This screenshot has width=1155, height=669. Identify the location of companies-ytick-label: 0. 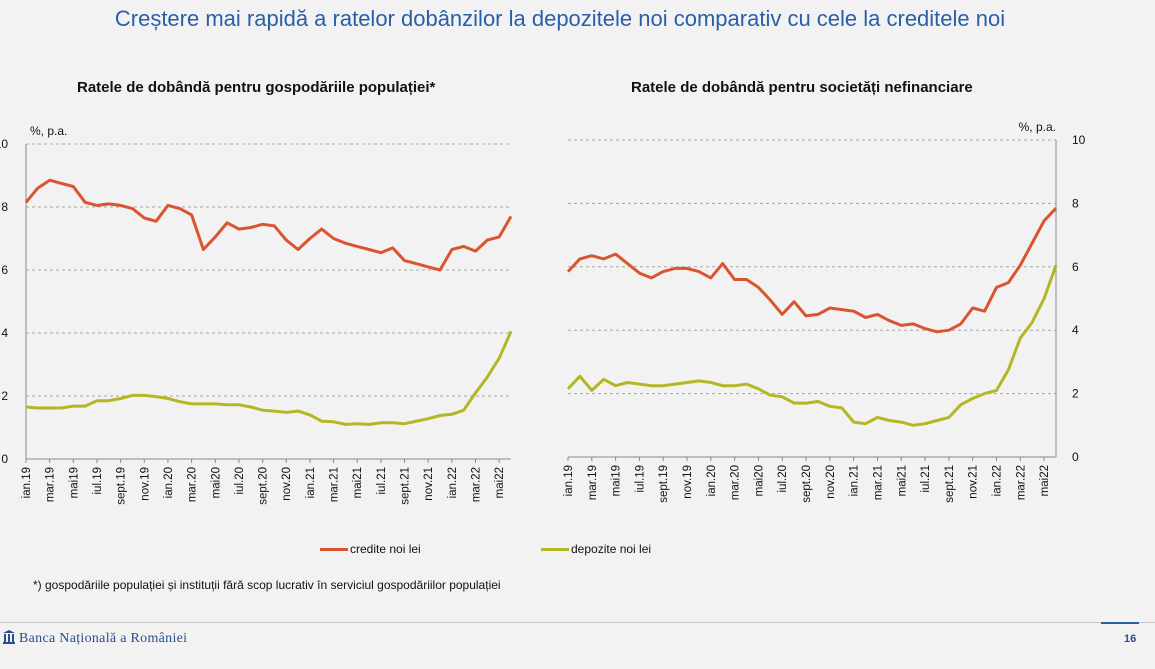
(1075, 457).